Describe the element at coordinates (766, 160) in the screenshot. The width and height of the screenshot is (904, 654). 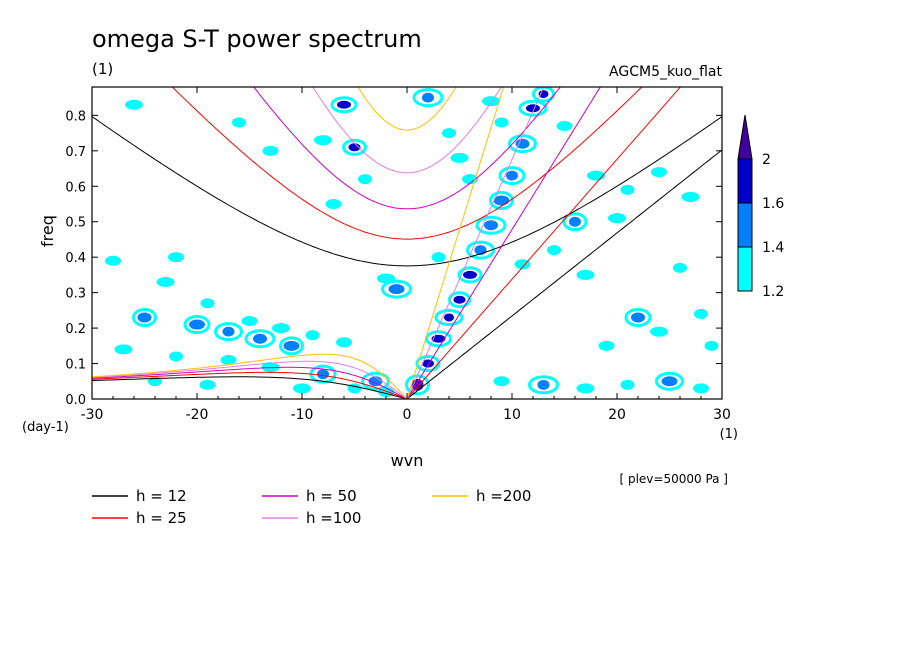
I see `colorbar-label: 2` at that location.